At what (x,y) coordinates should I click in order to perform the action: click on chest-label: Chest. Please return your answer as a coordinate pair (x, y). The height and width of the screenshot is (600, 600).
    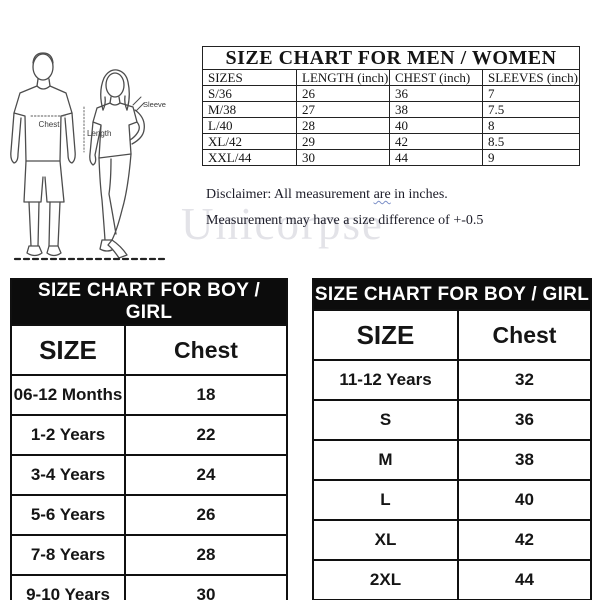
    Looking at the image, I should click on (50, 124).